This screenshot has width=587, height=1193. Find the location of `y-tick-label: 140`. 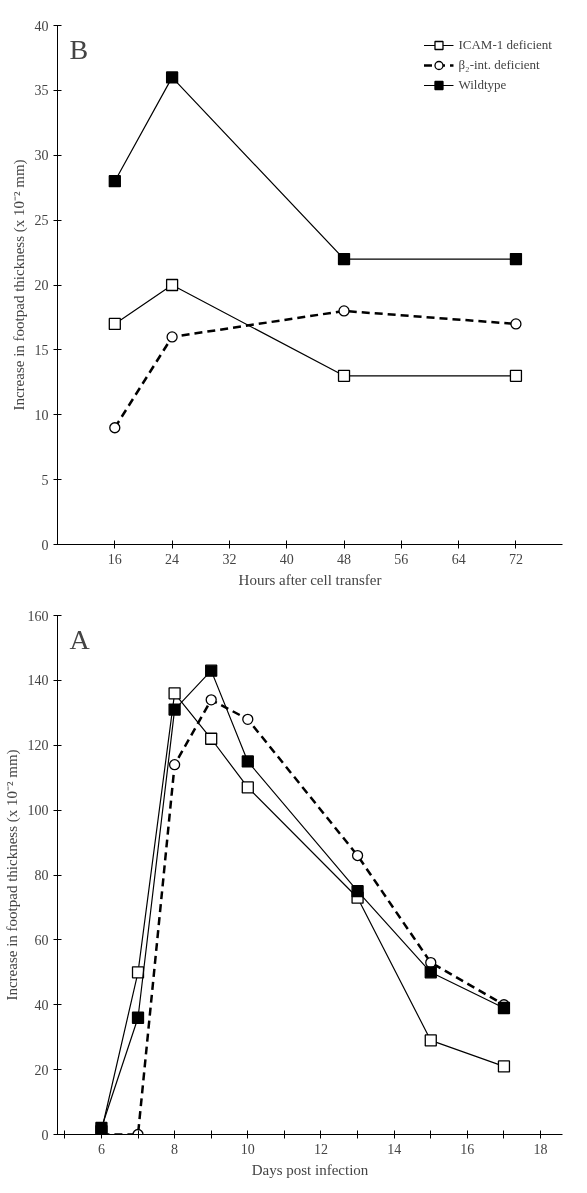

y-tick-label: 140 is located at coordinates (38, 681).